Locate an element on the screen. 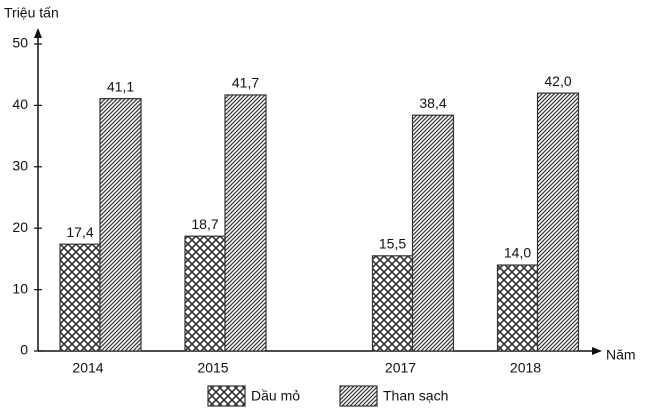  value-label: 41,1 is located at coordinates (120, 86).